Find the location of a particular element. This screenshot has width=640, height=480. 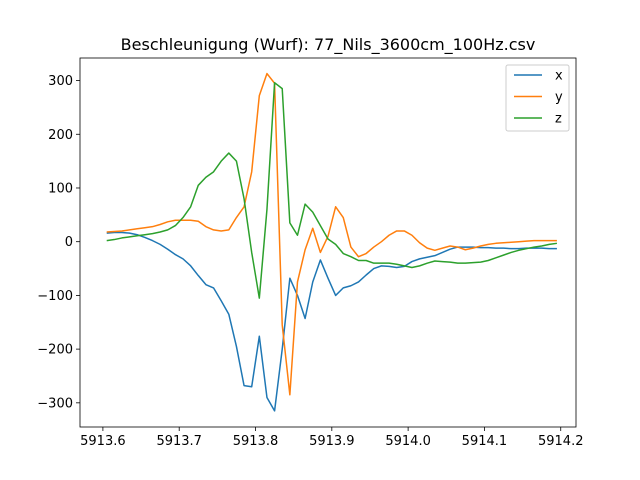

legend-box is located at coordinates (537, 98).